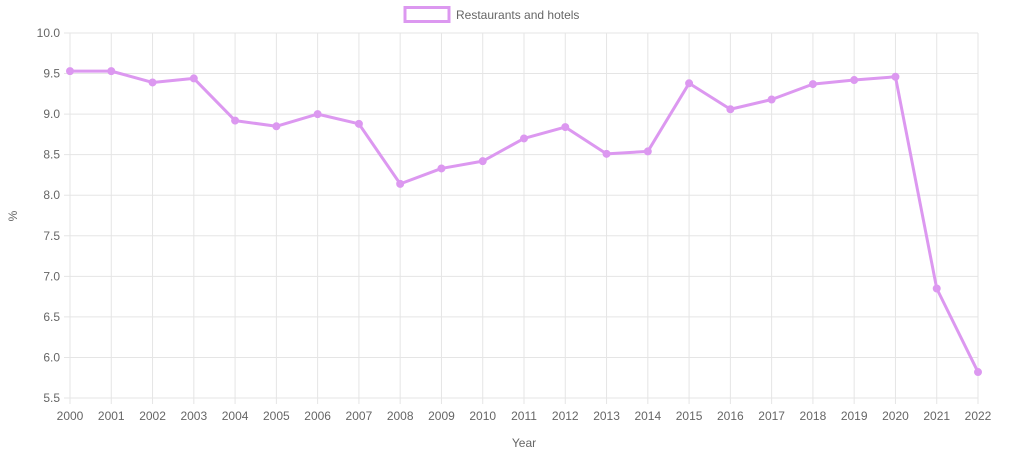 The width and height of the screenshot is (1024, 464). I want to click on x-tick-label: 2001, so click(111, 416).